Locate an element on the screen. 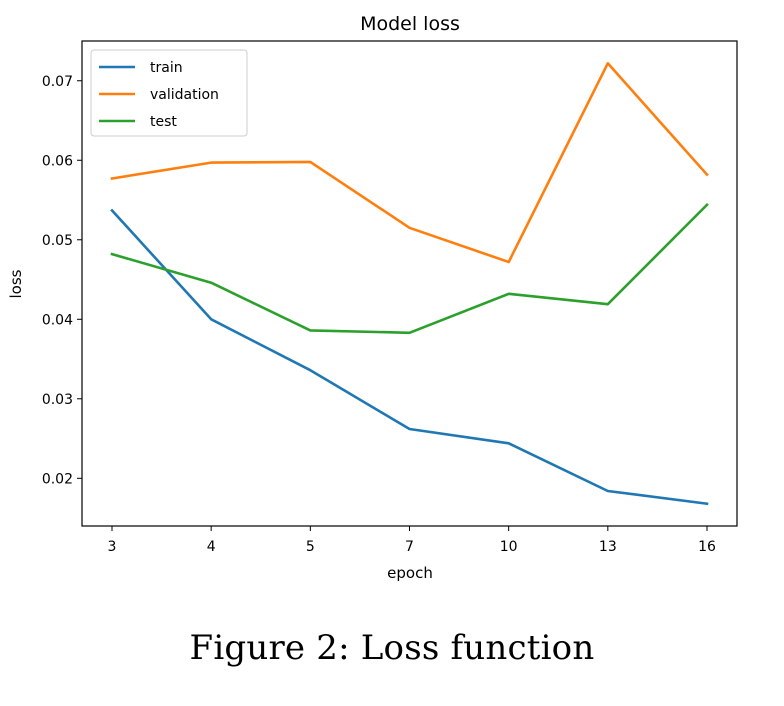 Image resolution: width=784 pixels, height=706 pixels. y-tick-label: 0.06 is located at coordinates (57, 161).